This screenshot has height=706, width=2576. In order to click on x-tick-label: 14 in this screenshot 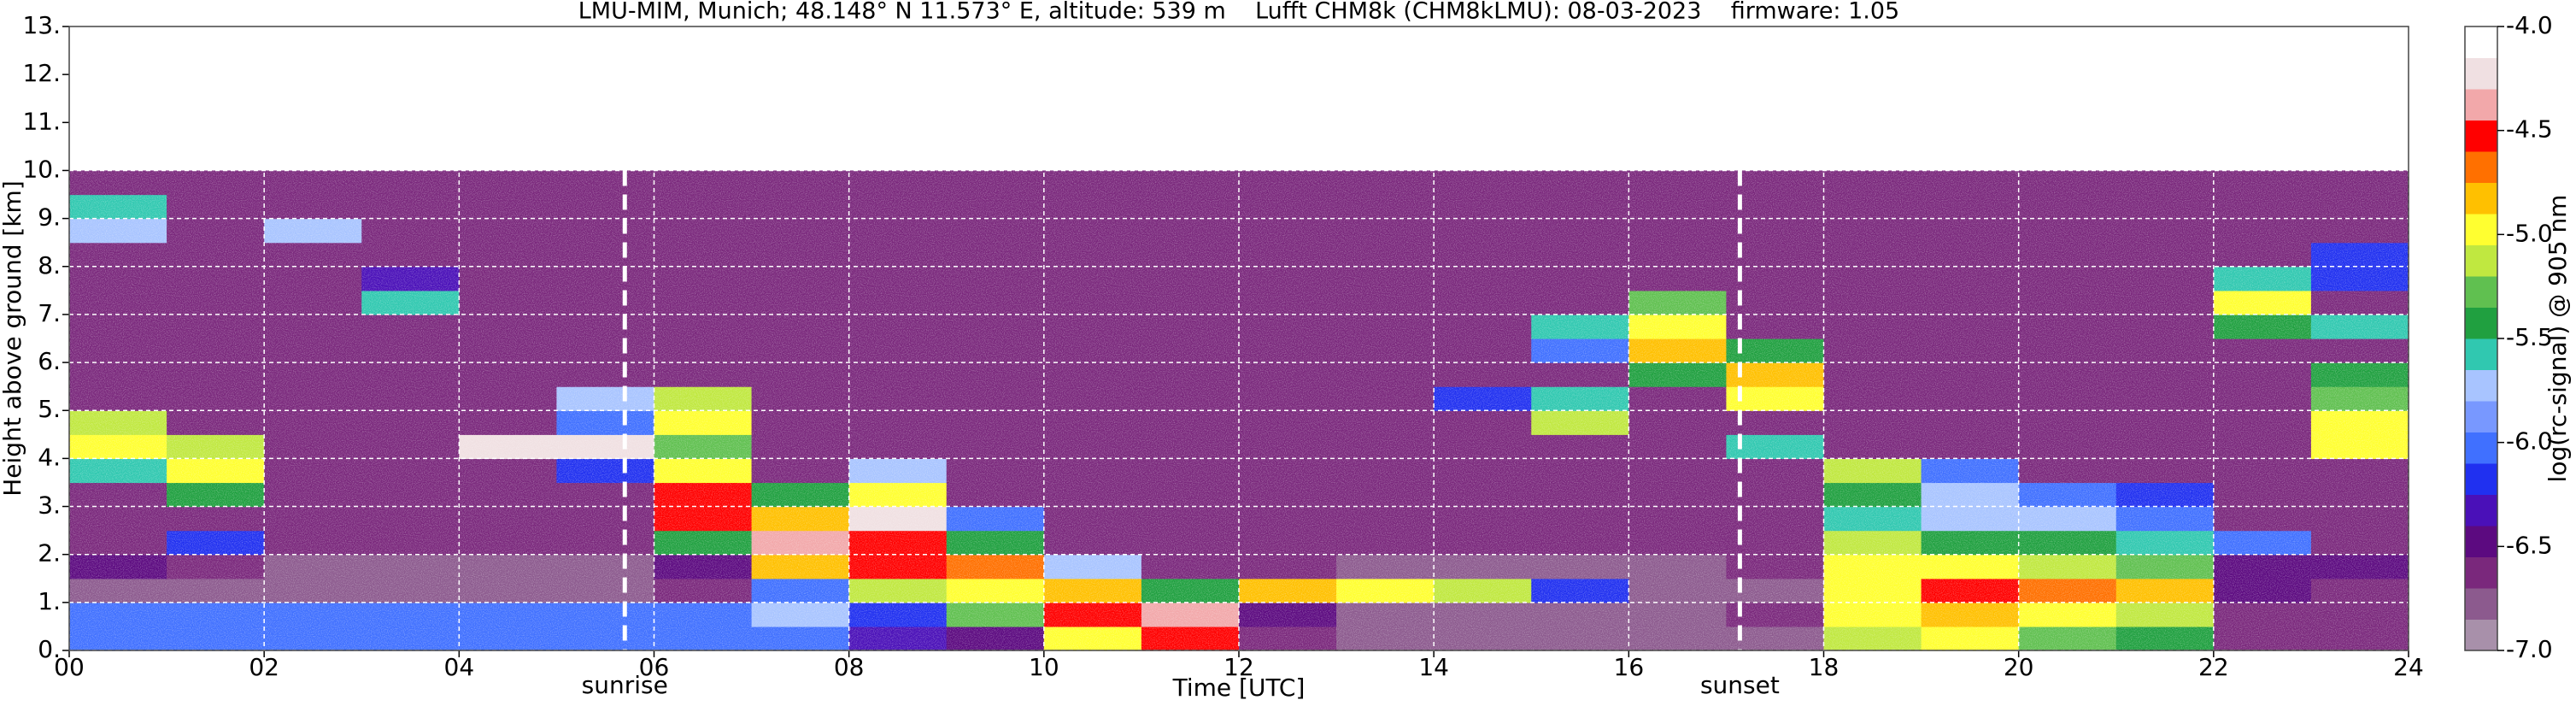, I will do `click(1433, 667)`.